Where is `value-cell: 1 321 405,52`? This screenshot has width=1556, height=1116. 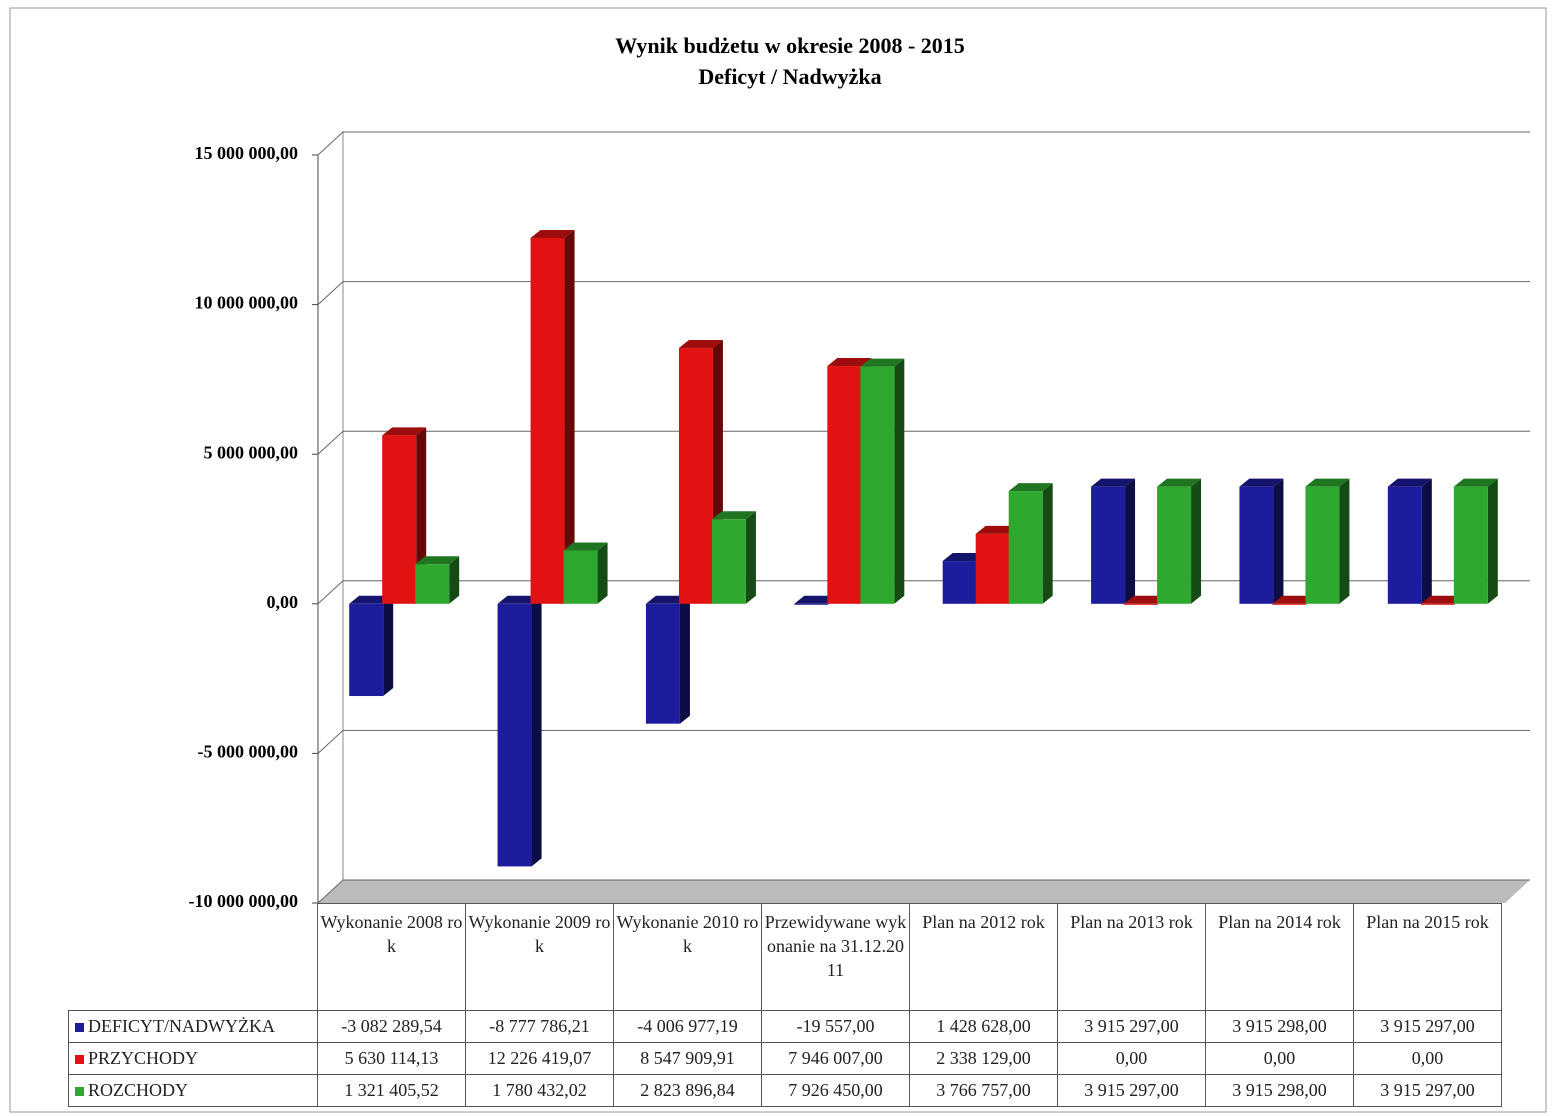 value-cell: 1 321 405,52 is located at coordinates (391, 1090).